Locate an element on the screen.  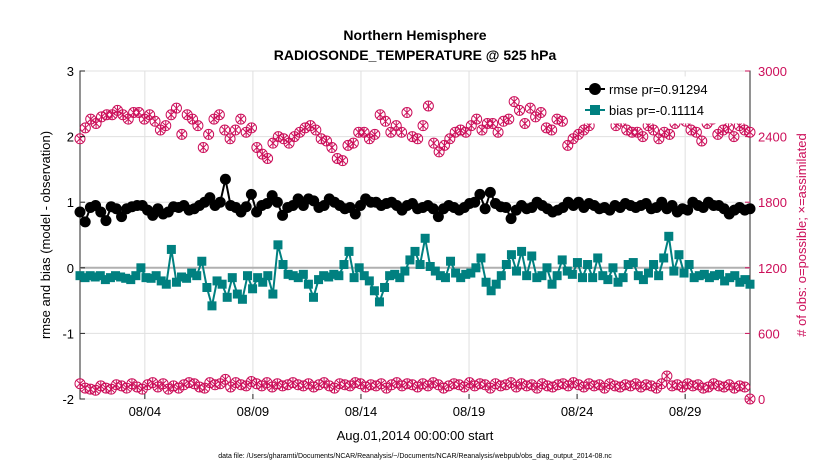
y-tick-label-right: 3000 is located at coordinates (772, 71).